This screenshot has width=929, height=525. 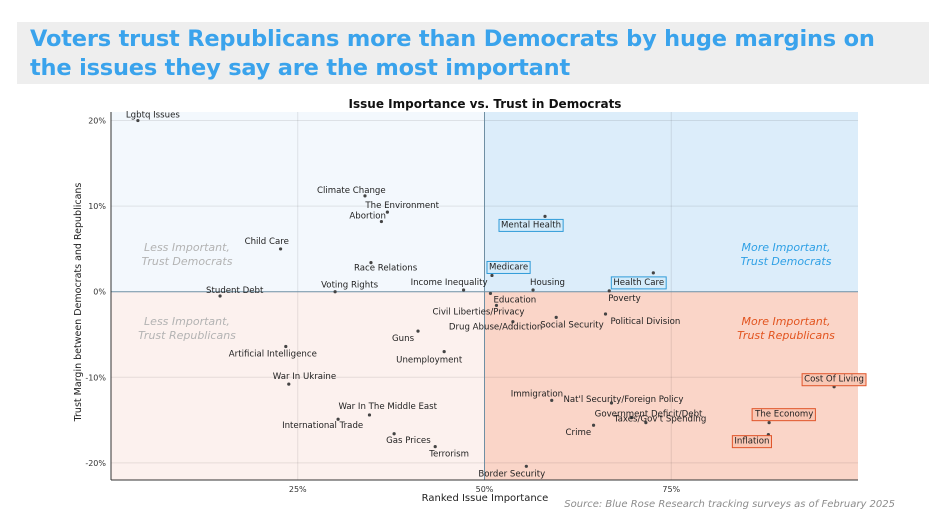 I want to click on y-tick-label: -20%, so click(x=95, y=463).